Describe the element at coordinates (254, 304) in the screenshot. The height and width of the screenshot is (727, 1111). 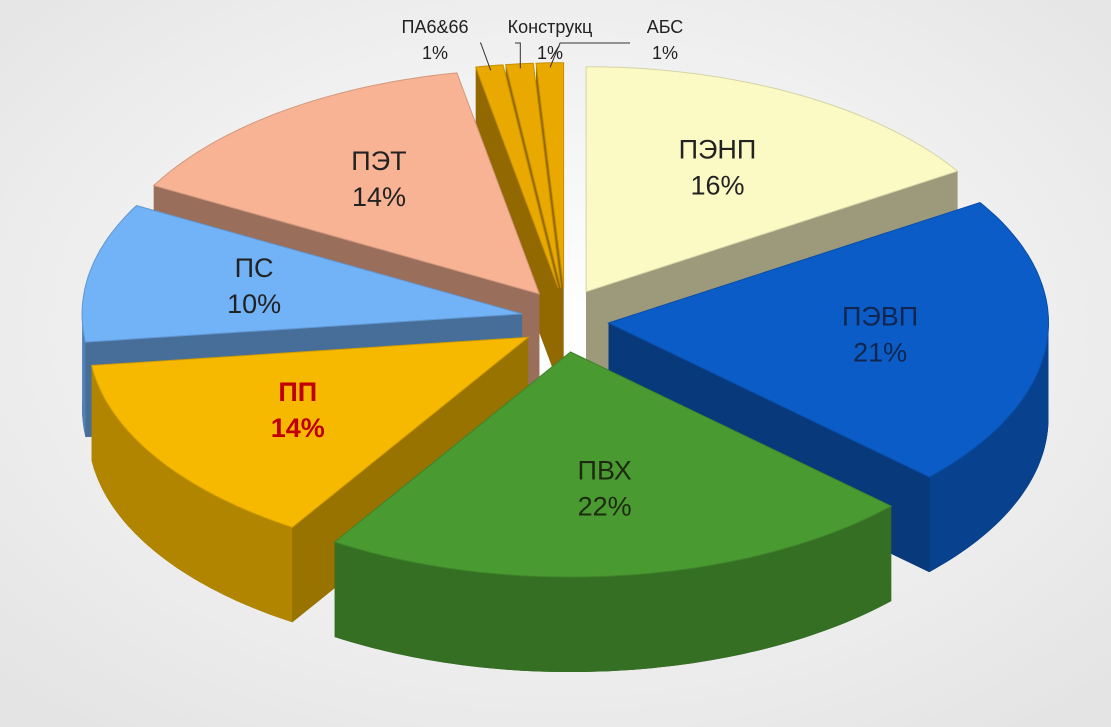
I see `value-label: 10%` at that location.